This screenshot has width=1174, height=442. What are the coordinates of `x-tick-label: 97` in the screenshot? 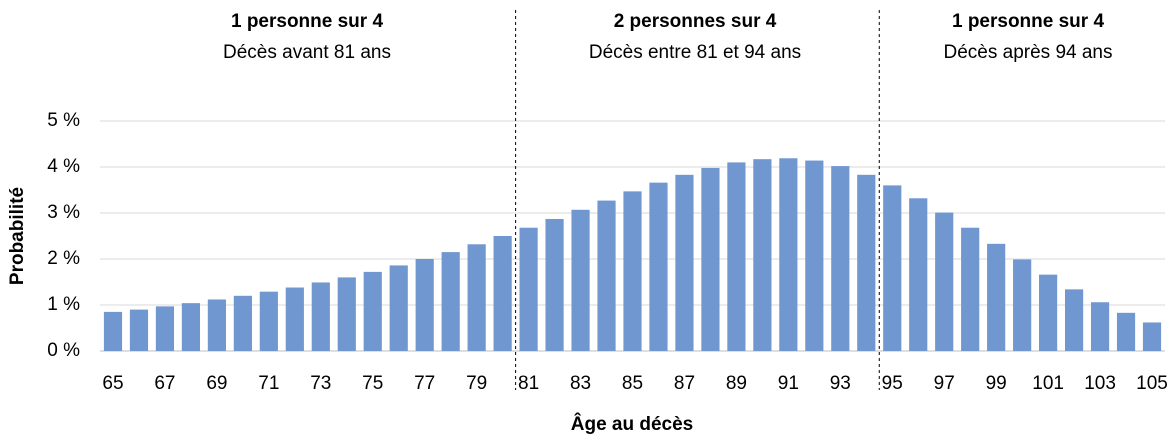 It's located at (944, 383).